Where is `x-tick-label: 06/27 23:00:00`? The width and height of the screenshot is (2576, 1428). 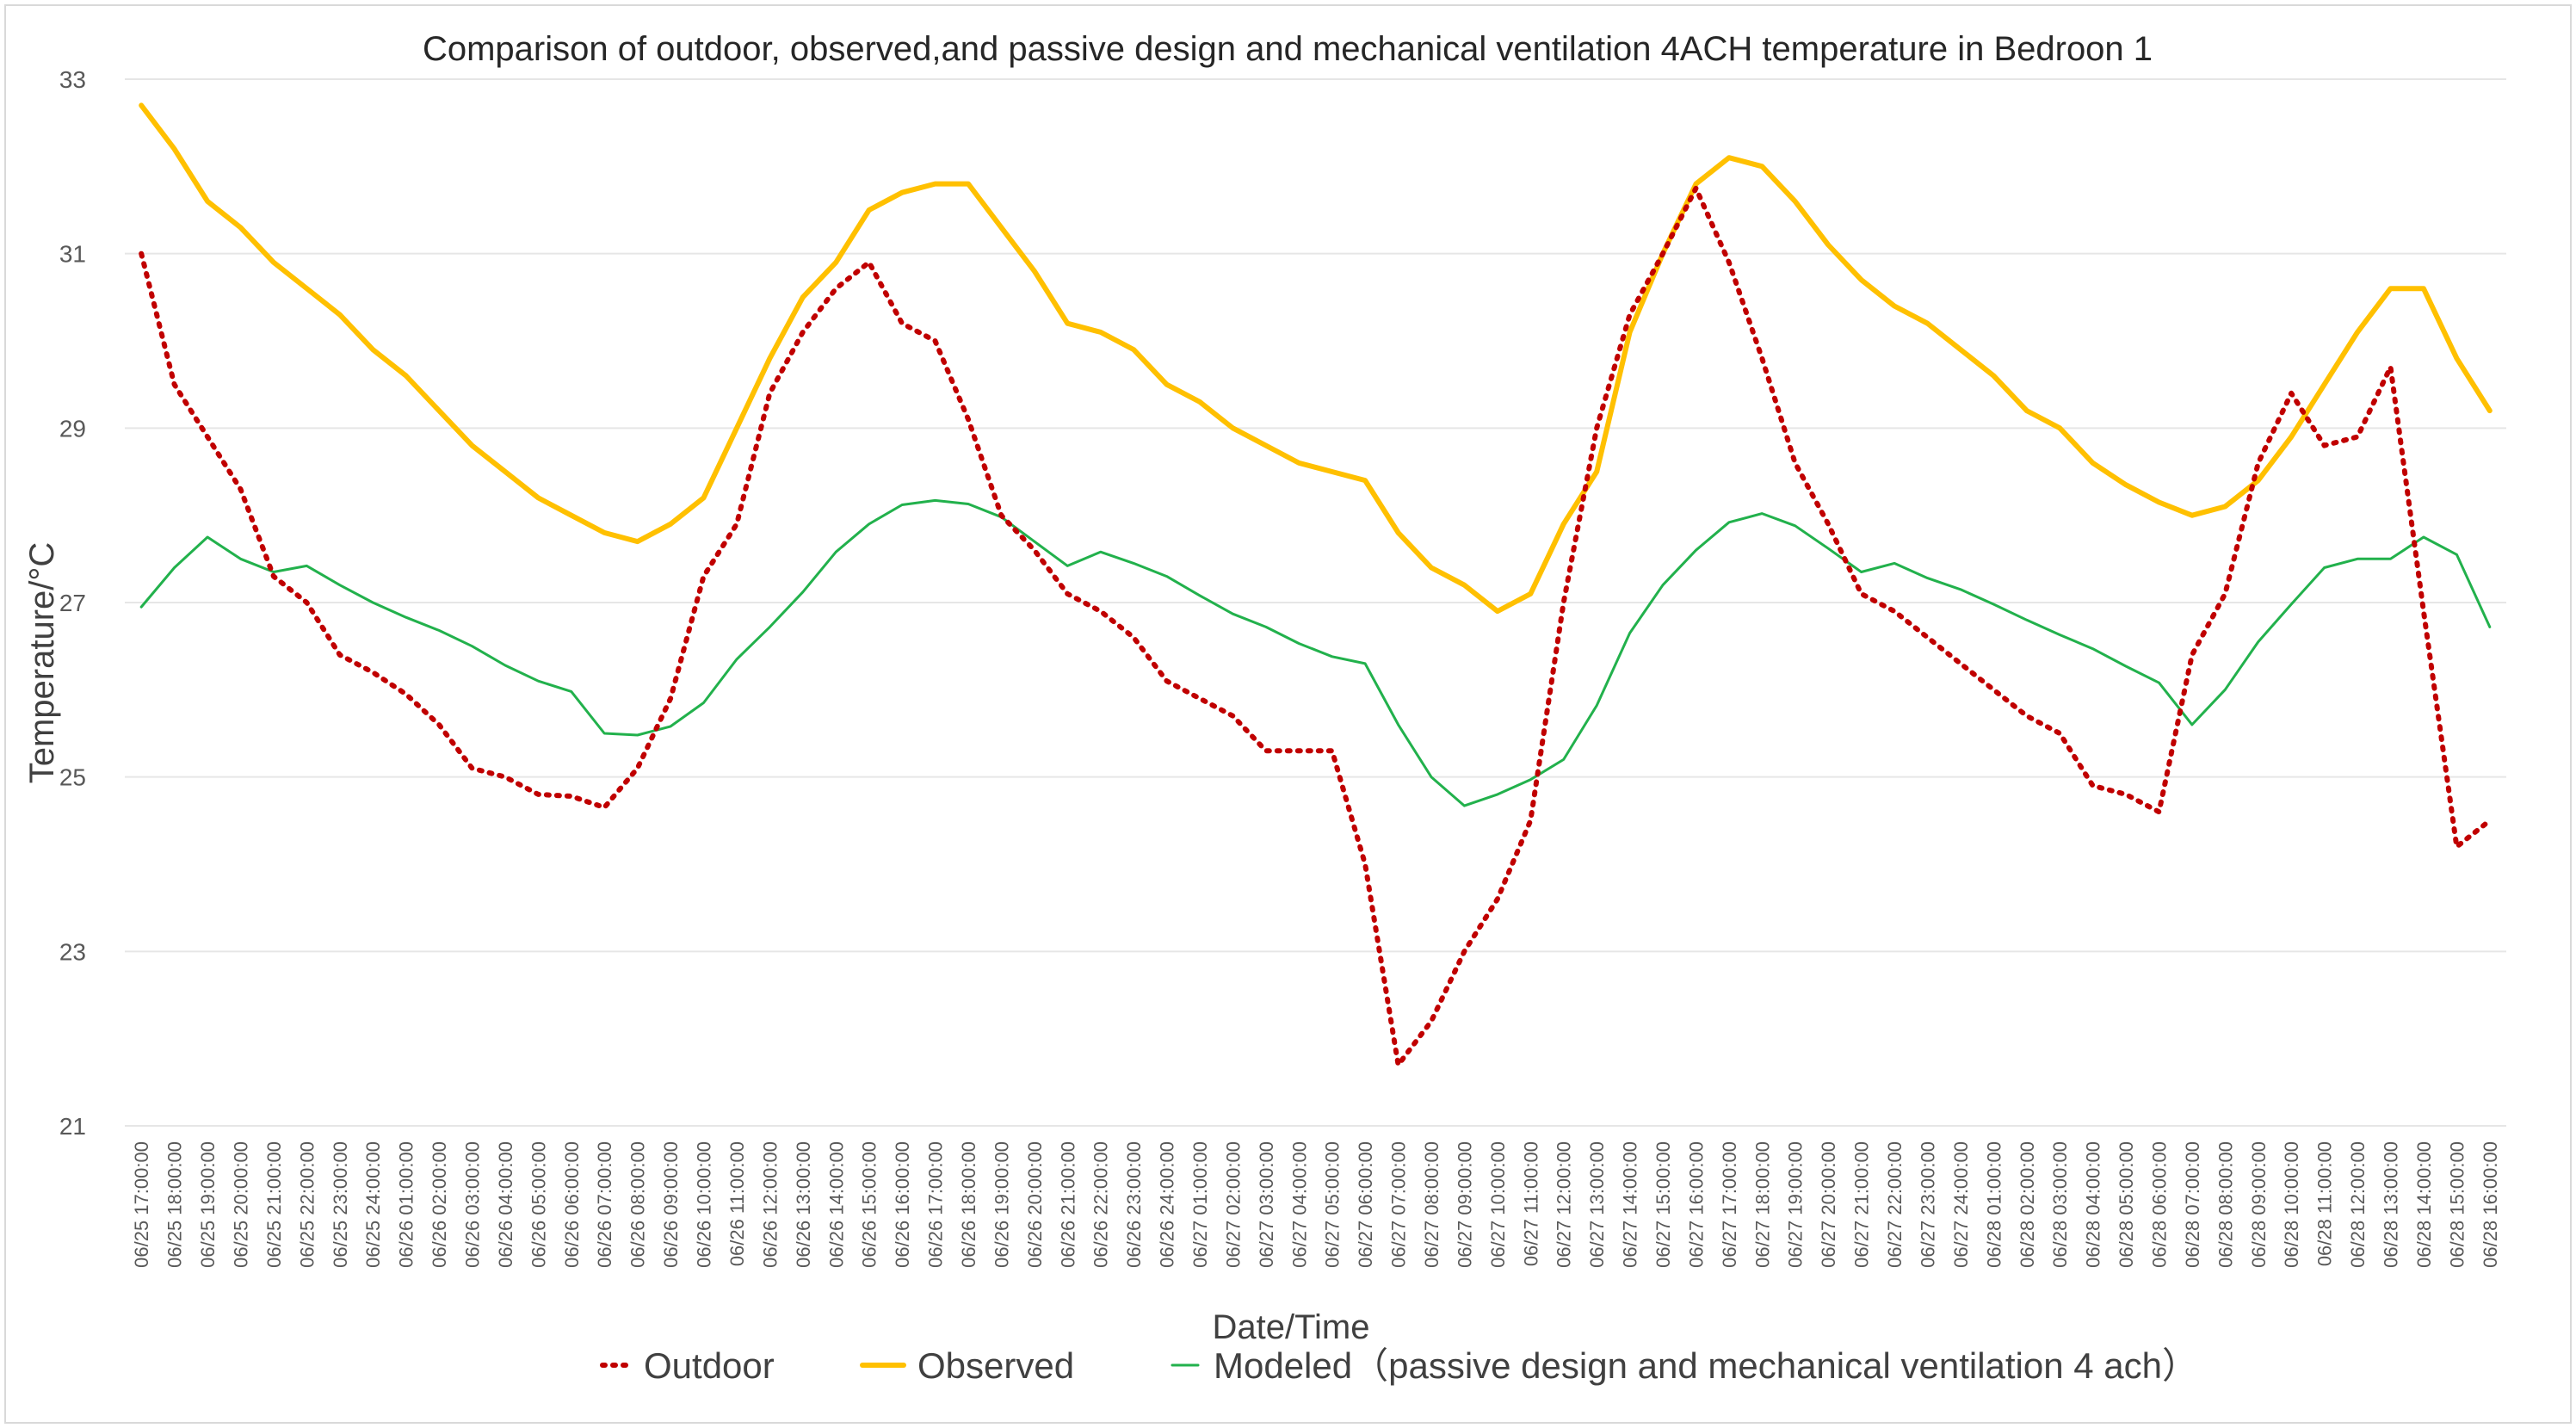 x-tick-label: 06/27 23:00:00 is located at coordinates (1927, 1204).